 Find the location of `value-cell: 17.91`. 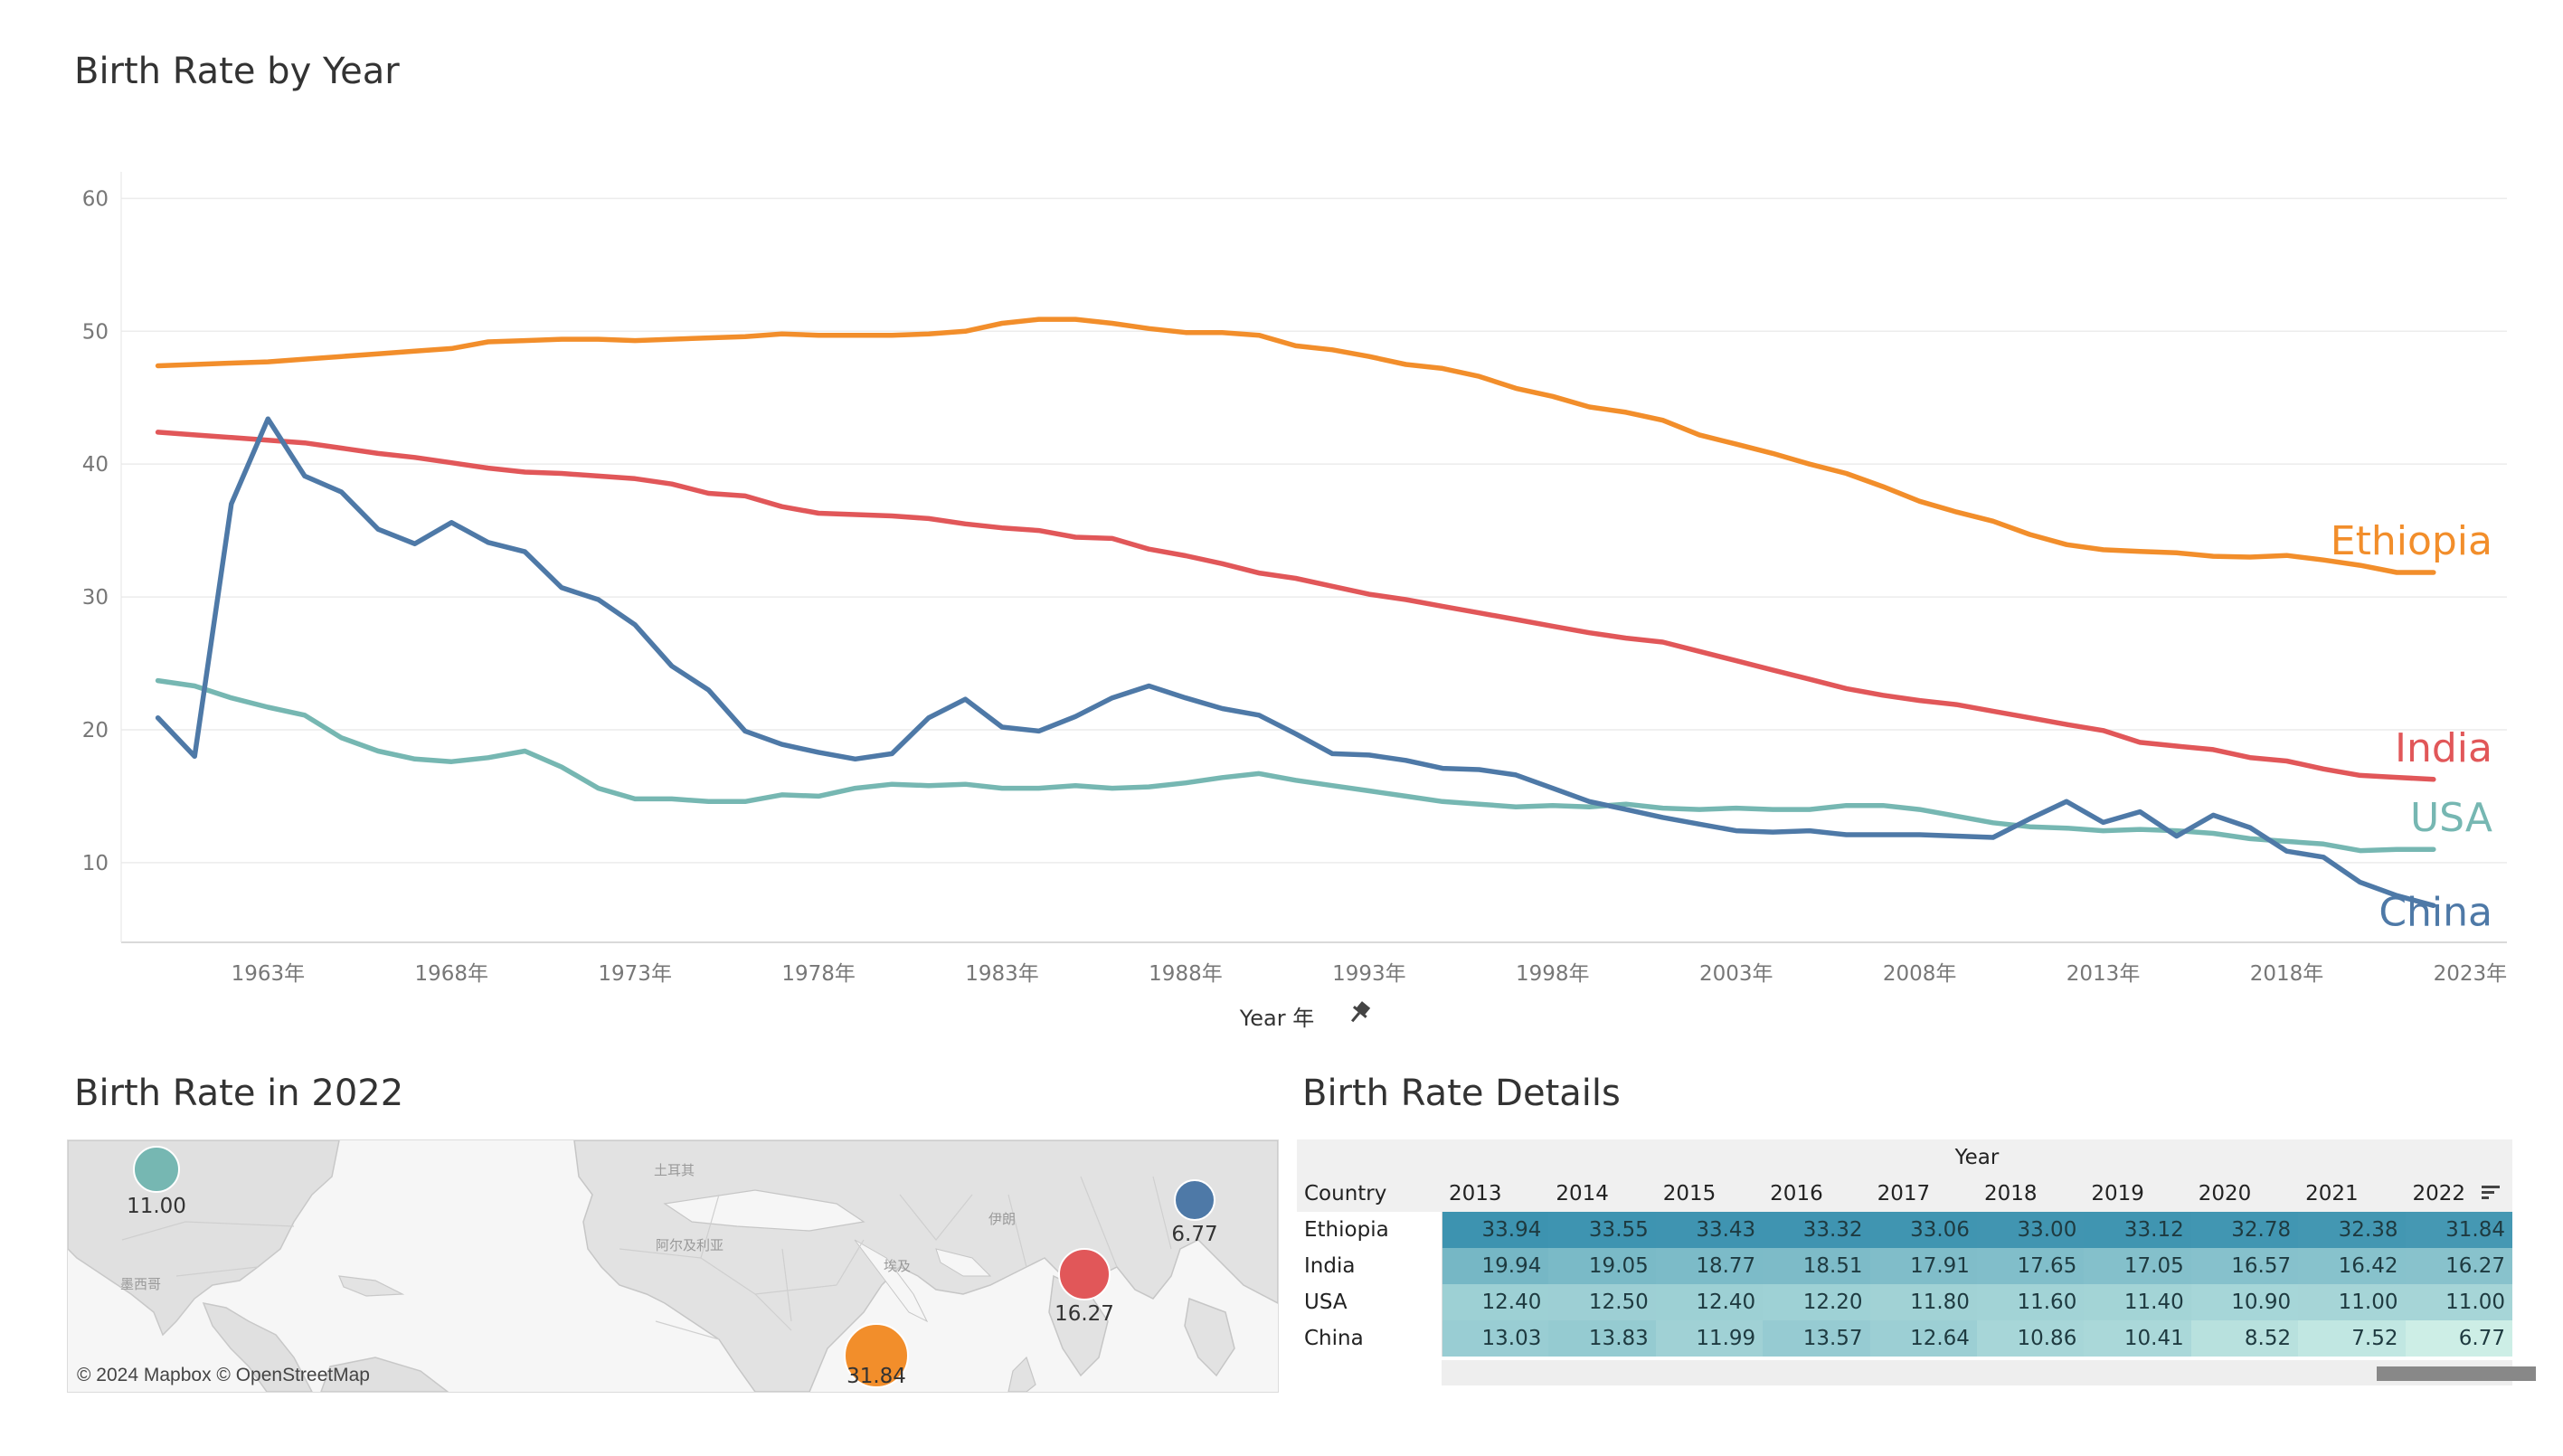

value-cell: 17.91 is located at coordinates (1923, 1266).